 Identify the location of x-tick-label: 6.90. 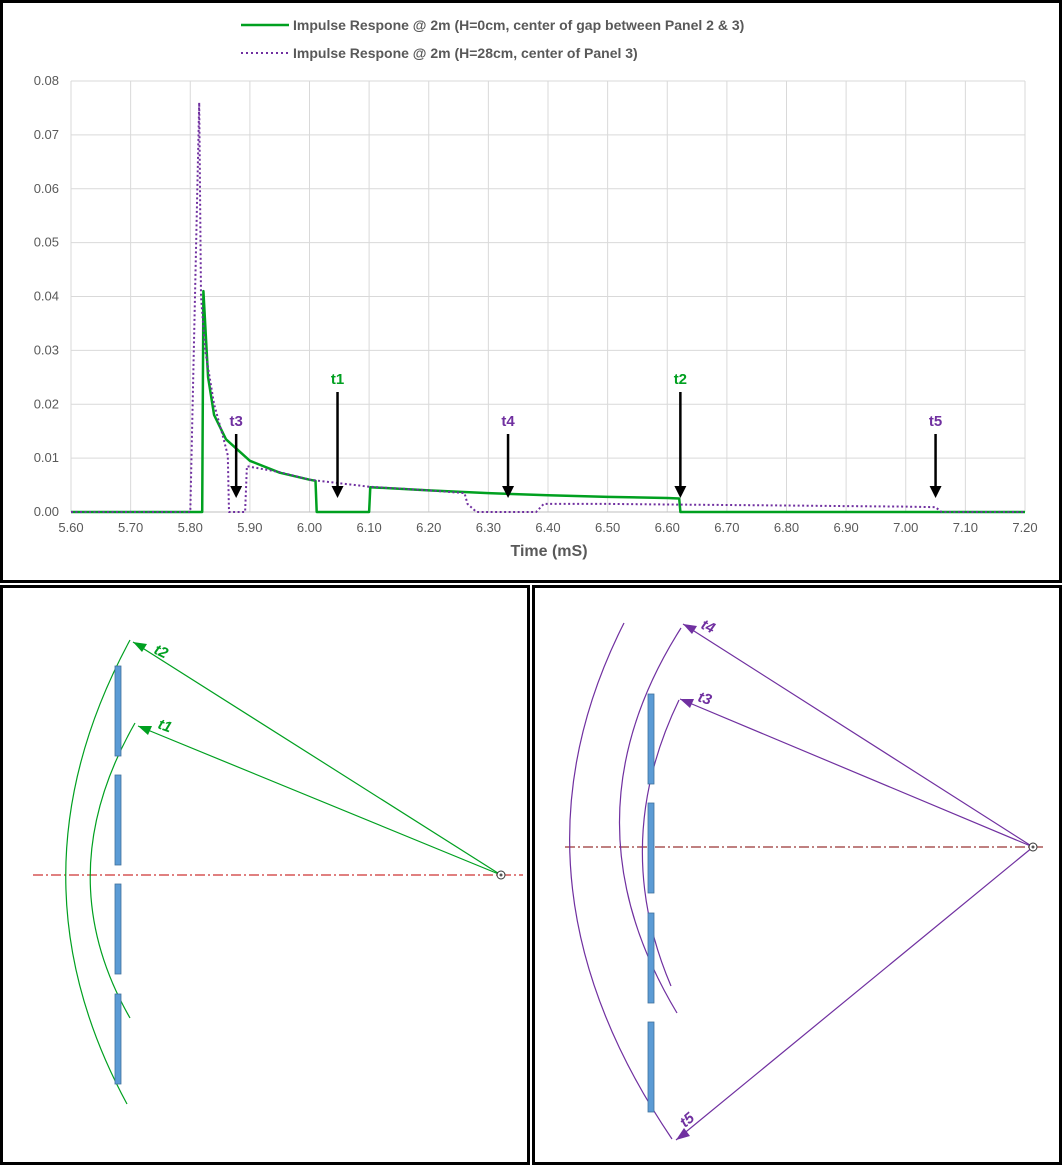
(845, 527).